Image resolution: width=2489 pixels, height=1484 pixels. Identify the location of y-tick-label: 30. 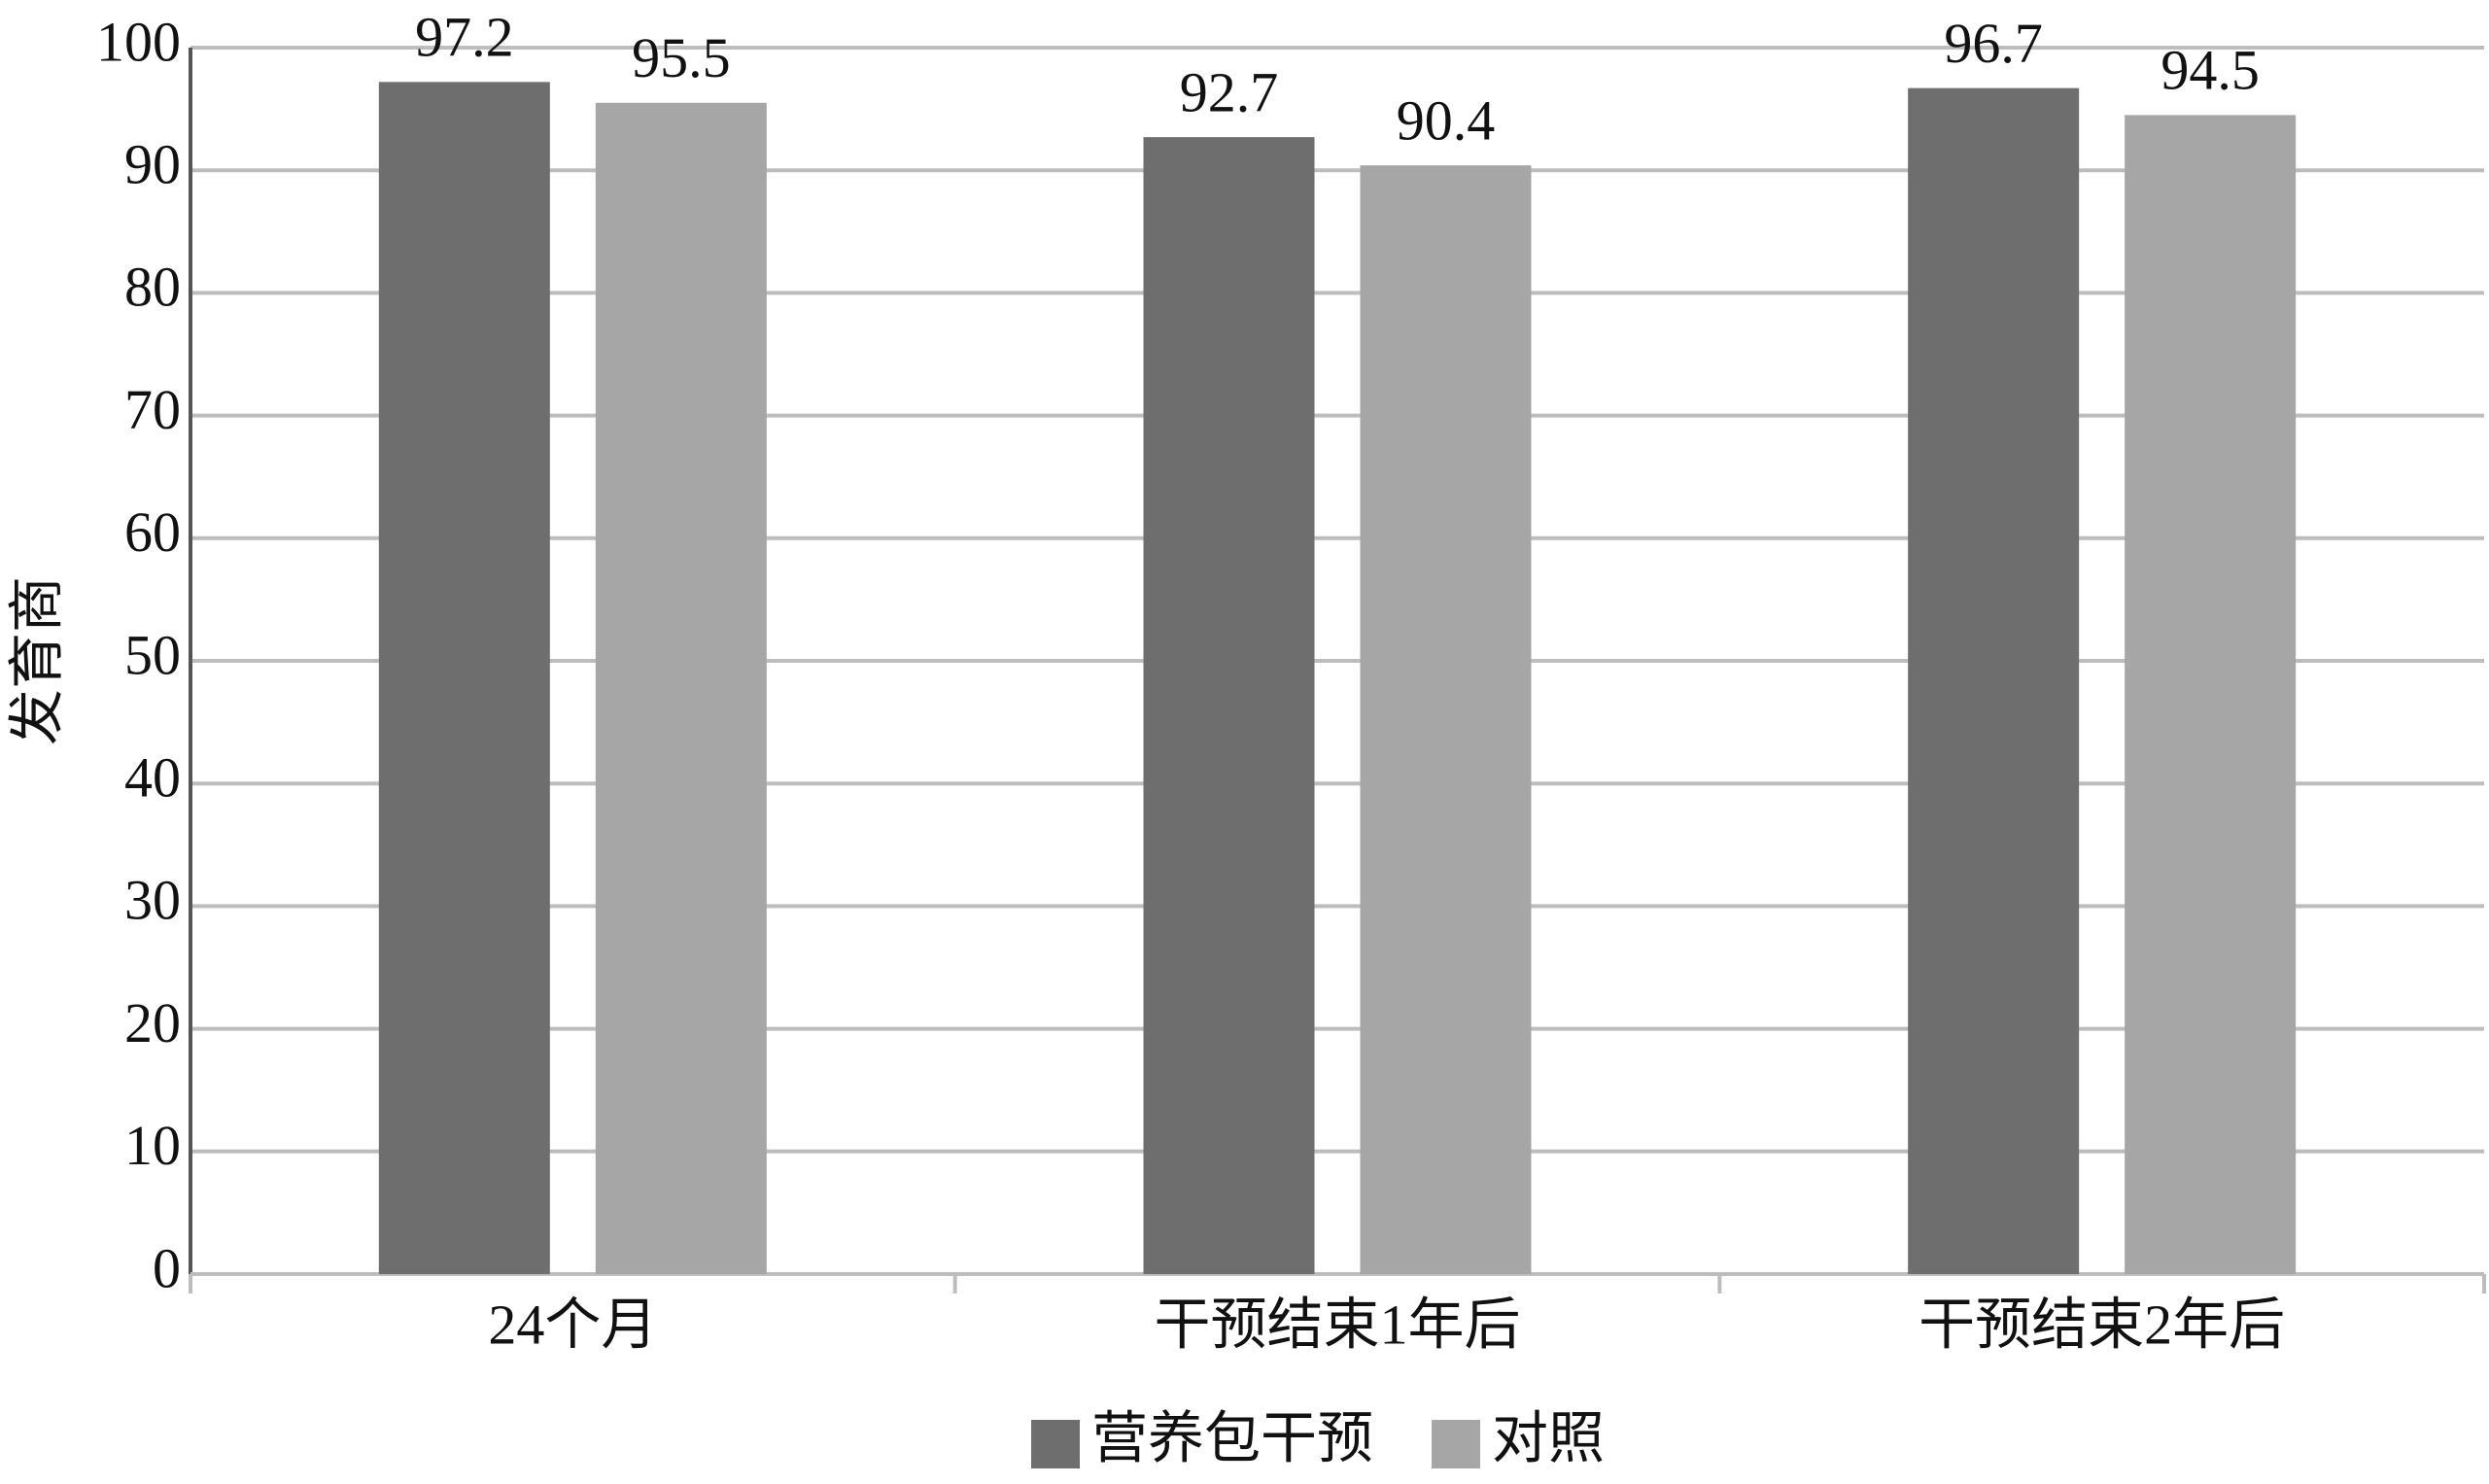
(152, 900).